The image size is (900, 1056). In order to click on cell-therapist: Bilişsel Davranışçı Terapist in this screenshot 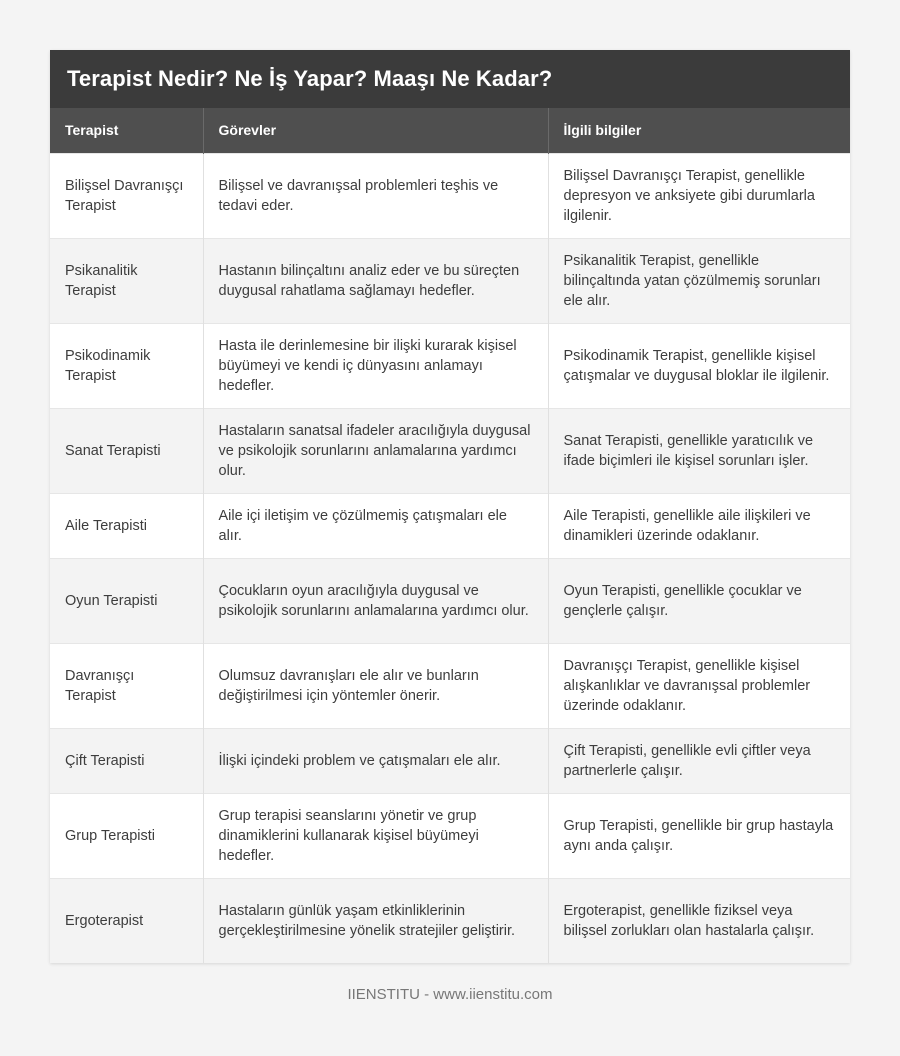, I will do `click(126, 195)`.